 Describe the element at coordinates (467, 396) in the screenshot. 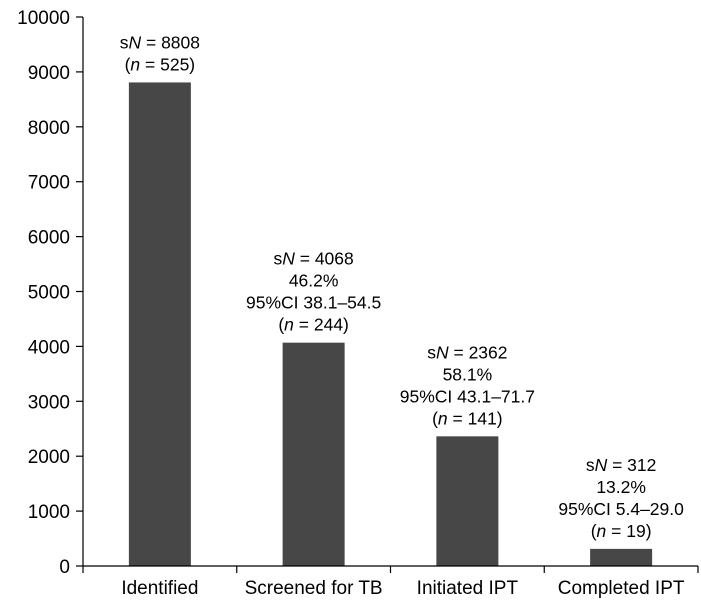

I see `annotation-line: 95%CI 43.1–71.7` at that location.